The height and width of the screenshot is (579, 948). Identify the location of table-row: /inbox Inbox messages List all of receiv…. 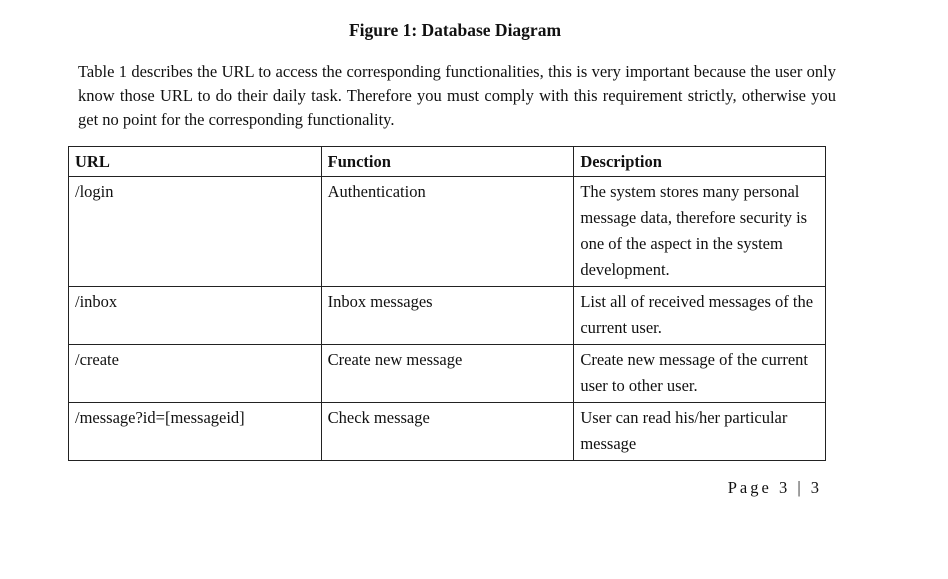
(447, 315).